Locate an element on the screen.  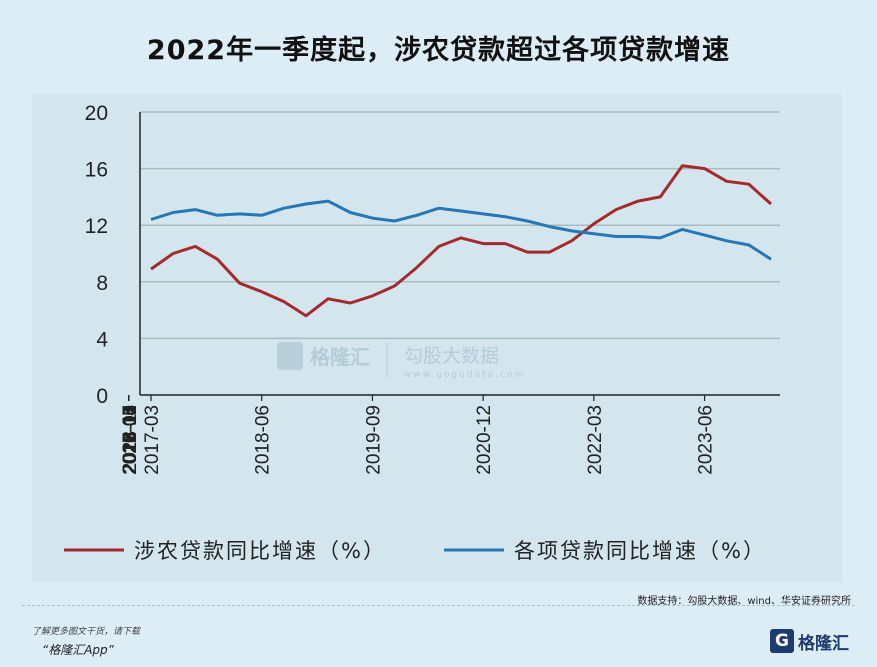
watermark-url: www.gogudata.com is located at coordinates (464, 375).